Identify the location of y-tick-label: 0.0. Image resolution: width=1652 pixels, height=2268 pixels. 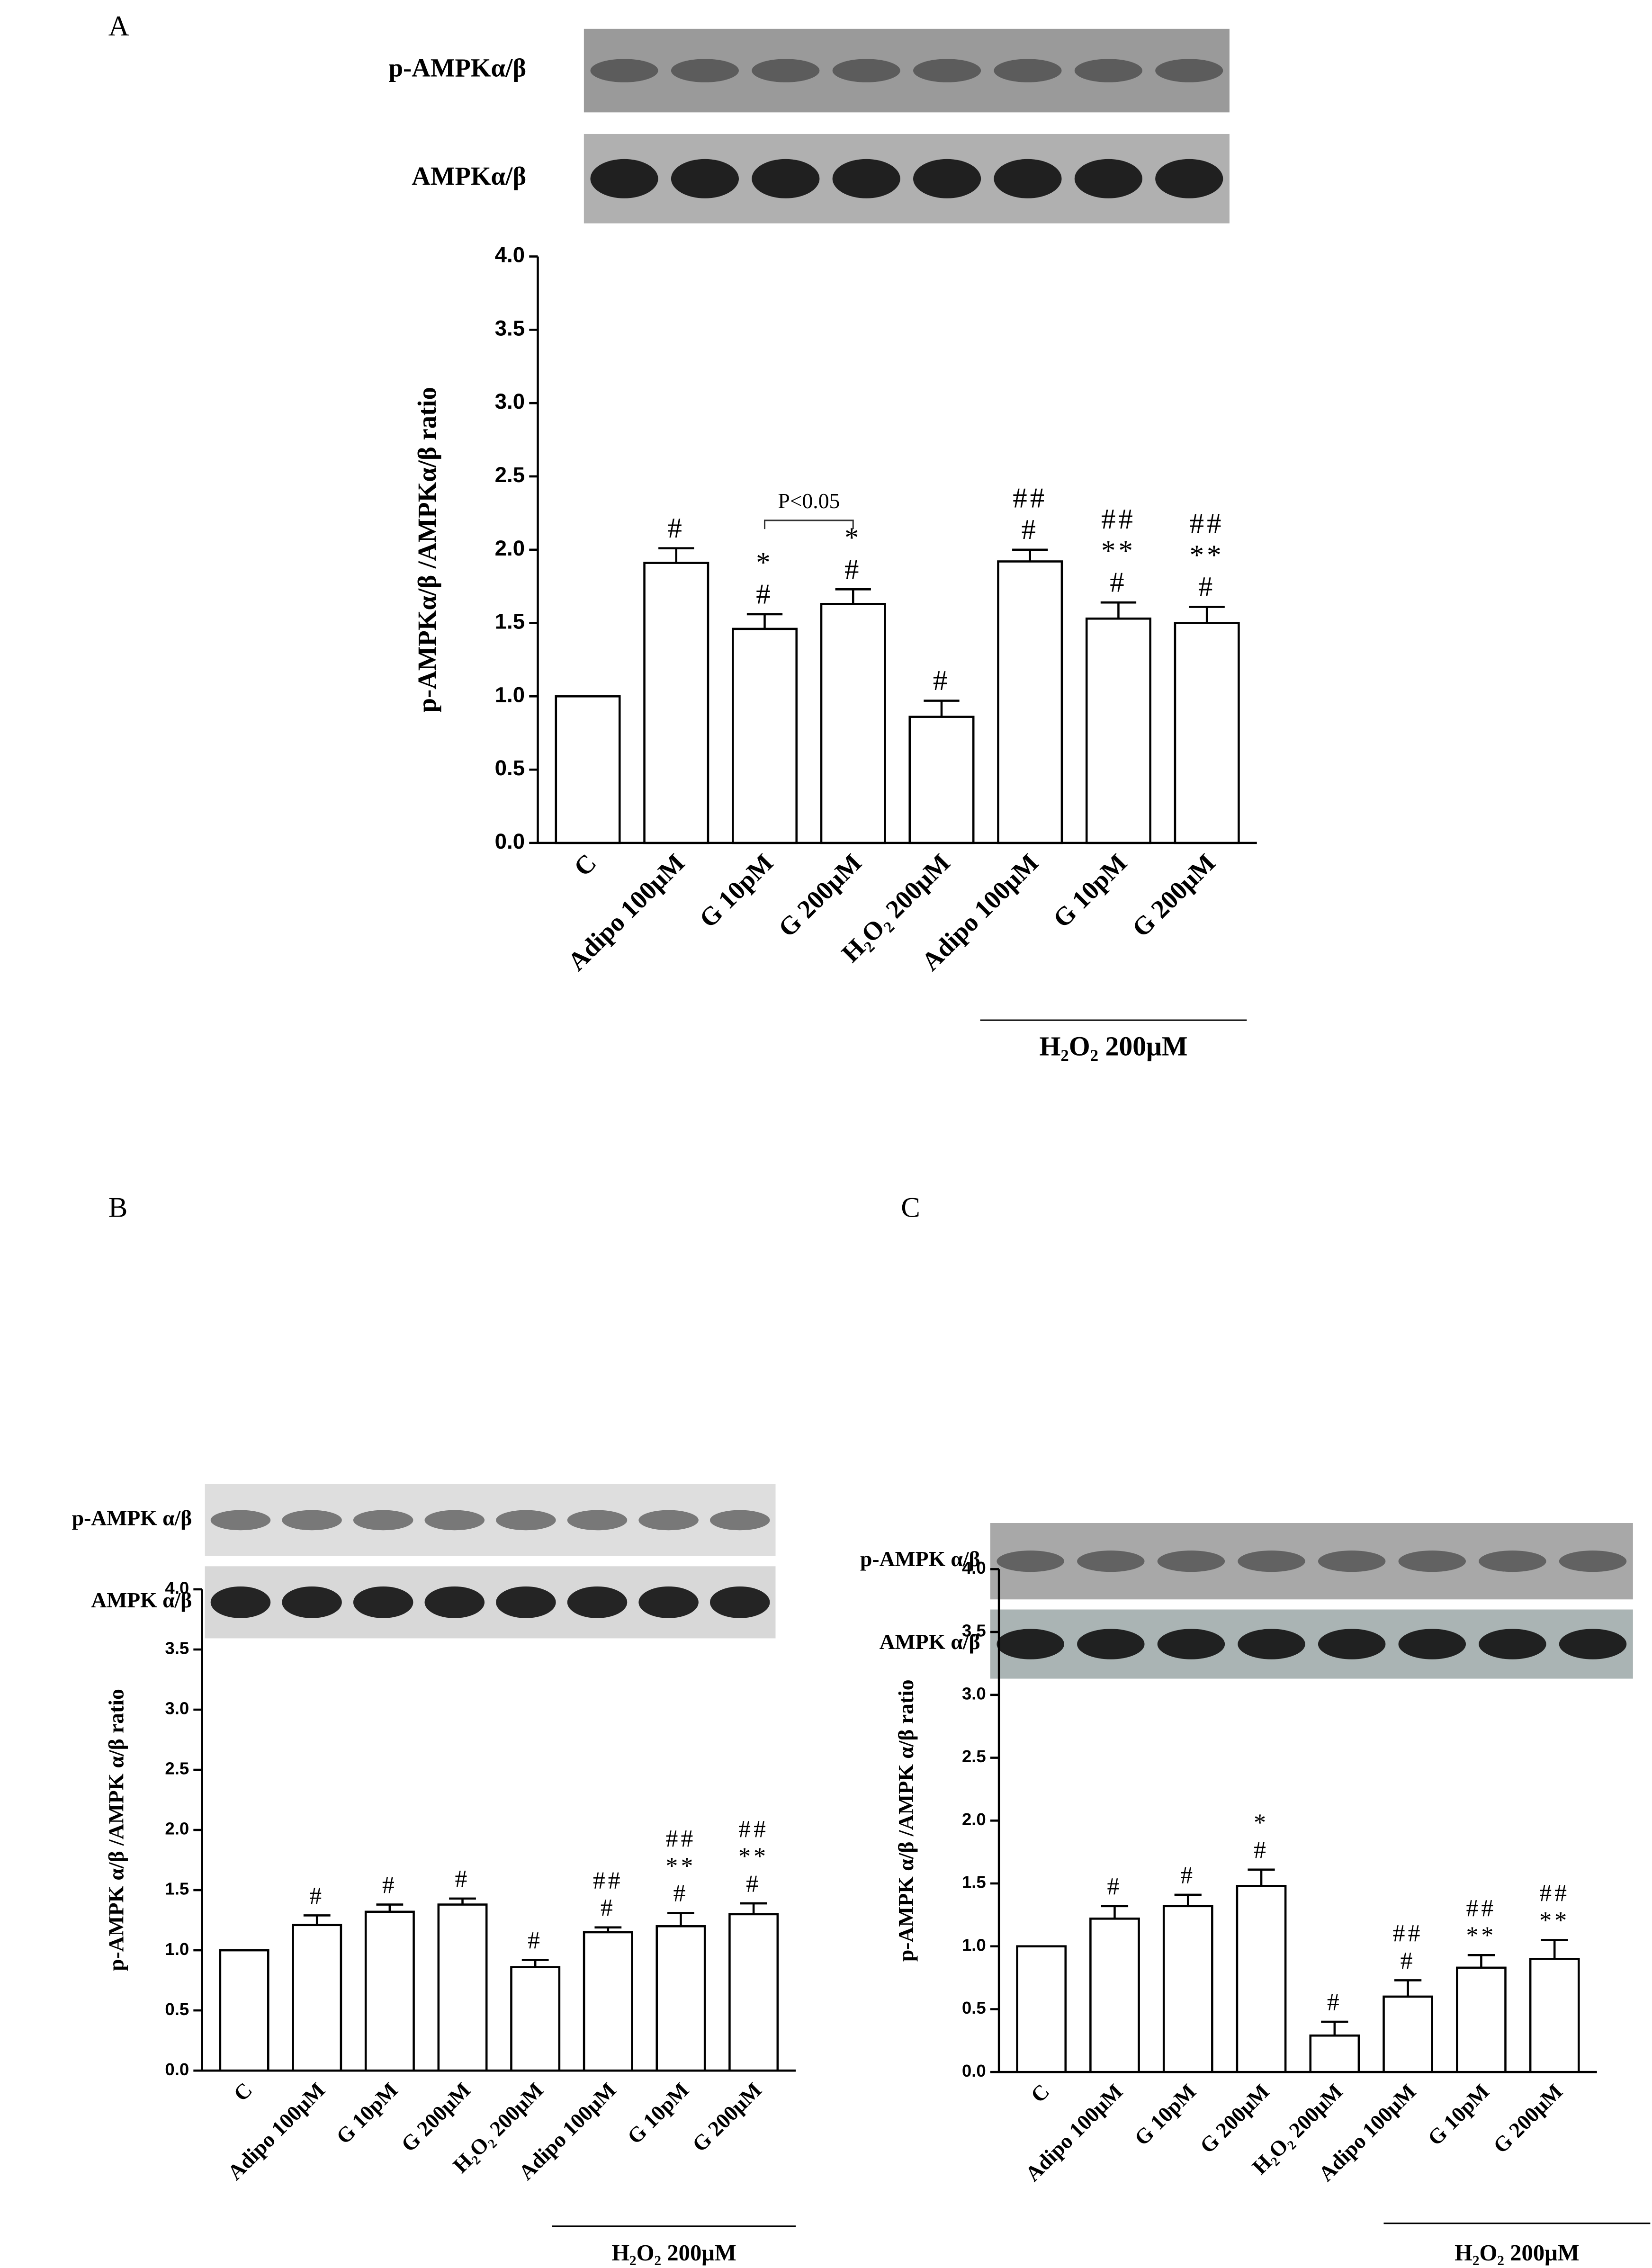
(974, 2070).